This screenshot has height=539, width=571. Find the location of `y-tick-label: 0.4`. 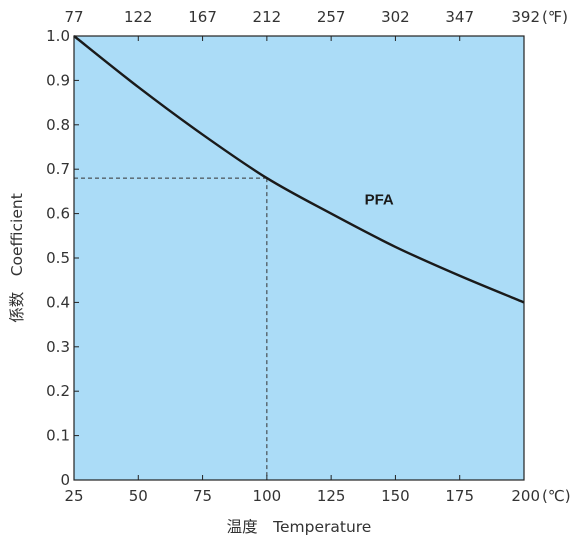

y-tick-label: 0.4 is located at coordinates (58, 302).